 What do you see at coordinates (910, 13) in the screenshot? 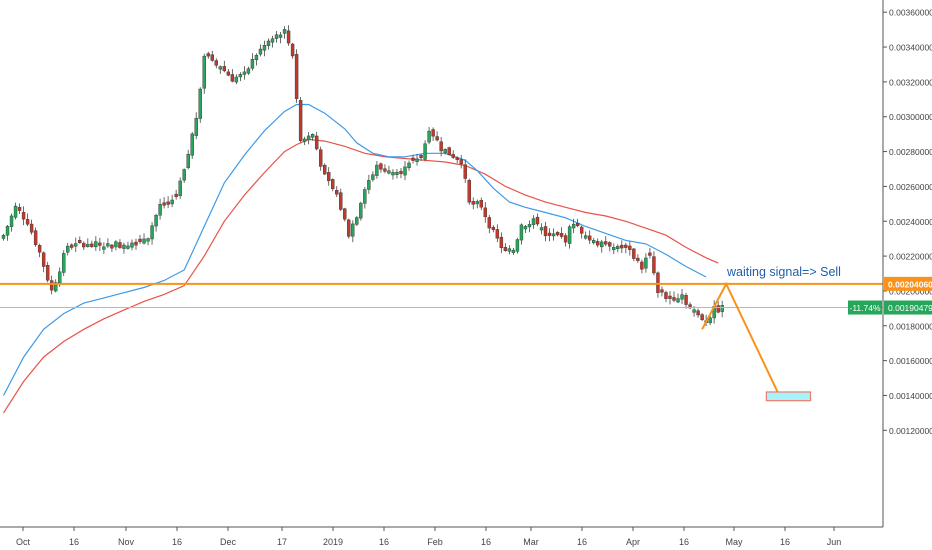
I see `y-tick-label: 0.00360000` at bounding box center [910, 13].